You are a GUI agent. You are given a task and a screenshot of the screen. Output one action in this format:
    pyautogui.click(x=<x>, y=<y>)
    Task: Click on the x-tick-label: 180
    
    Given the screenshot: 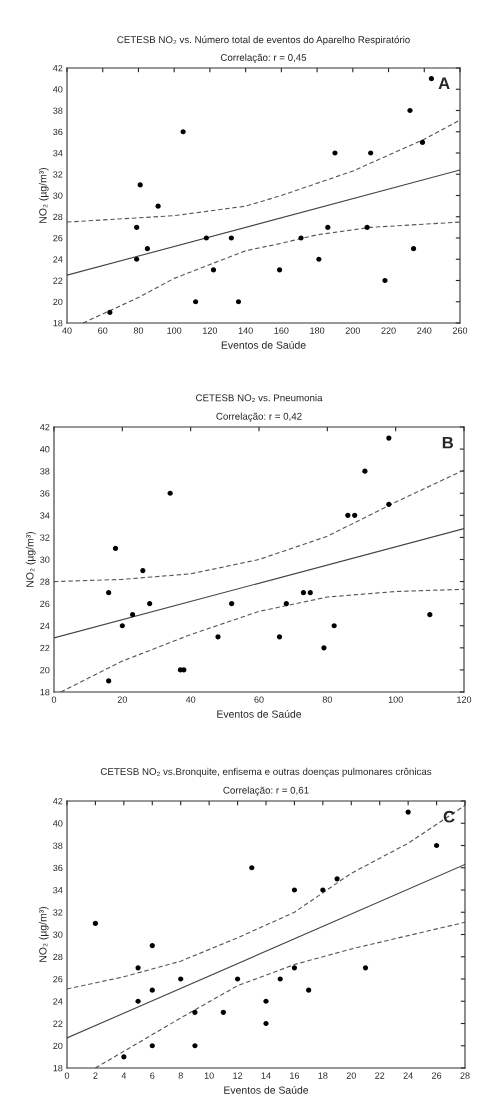 What is the action you would take?
    pyautogui.click(x=317, y=330)
    